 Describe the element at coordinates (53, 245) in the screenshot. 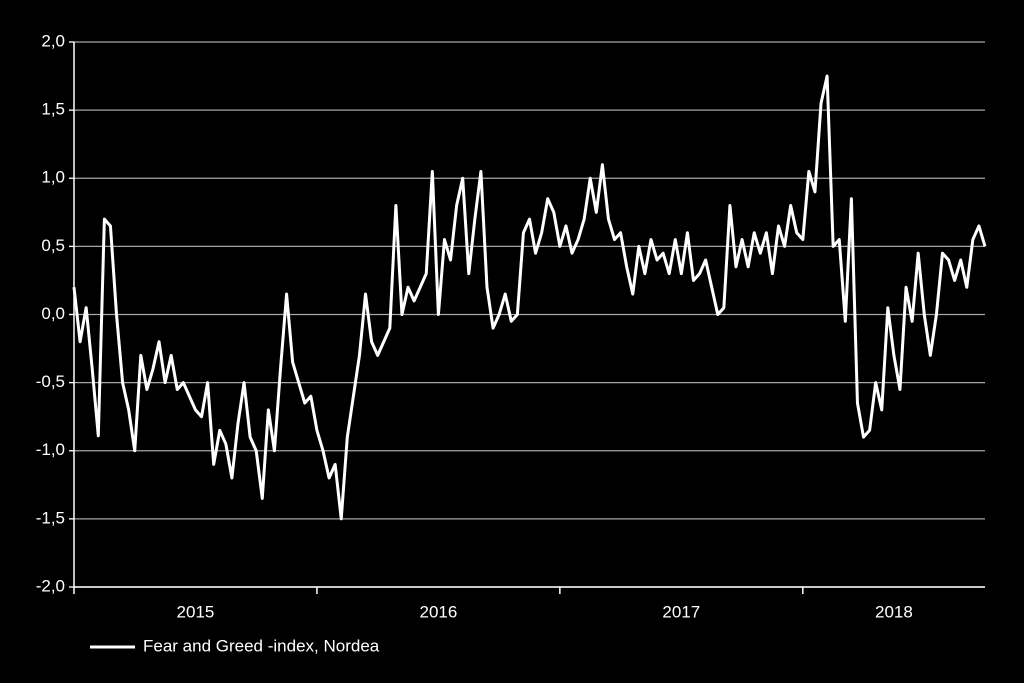

I see `y-tick-label: 0,5` at that location.